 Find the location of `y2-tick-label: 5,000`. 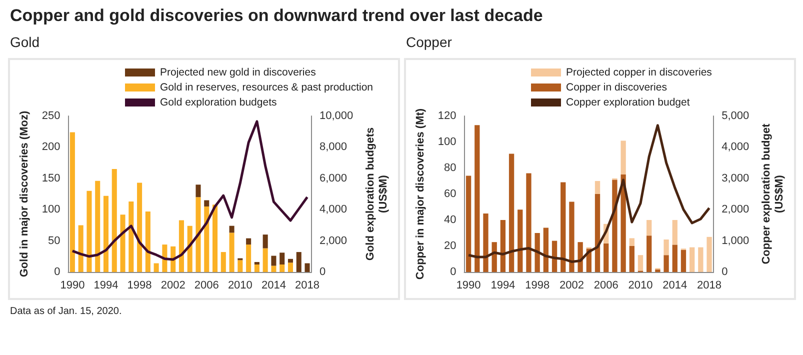

y2-tick-label: 5,000 is located at coordinates (736, 116).